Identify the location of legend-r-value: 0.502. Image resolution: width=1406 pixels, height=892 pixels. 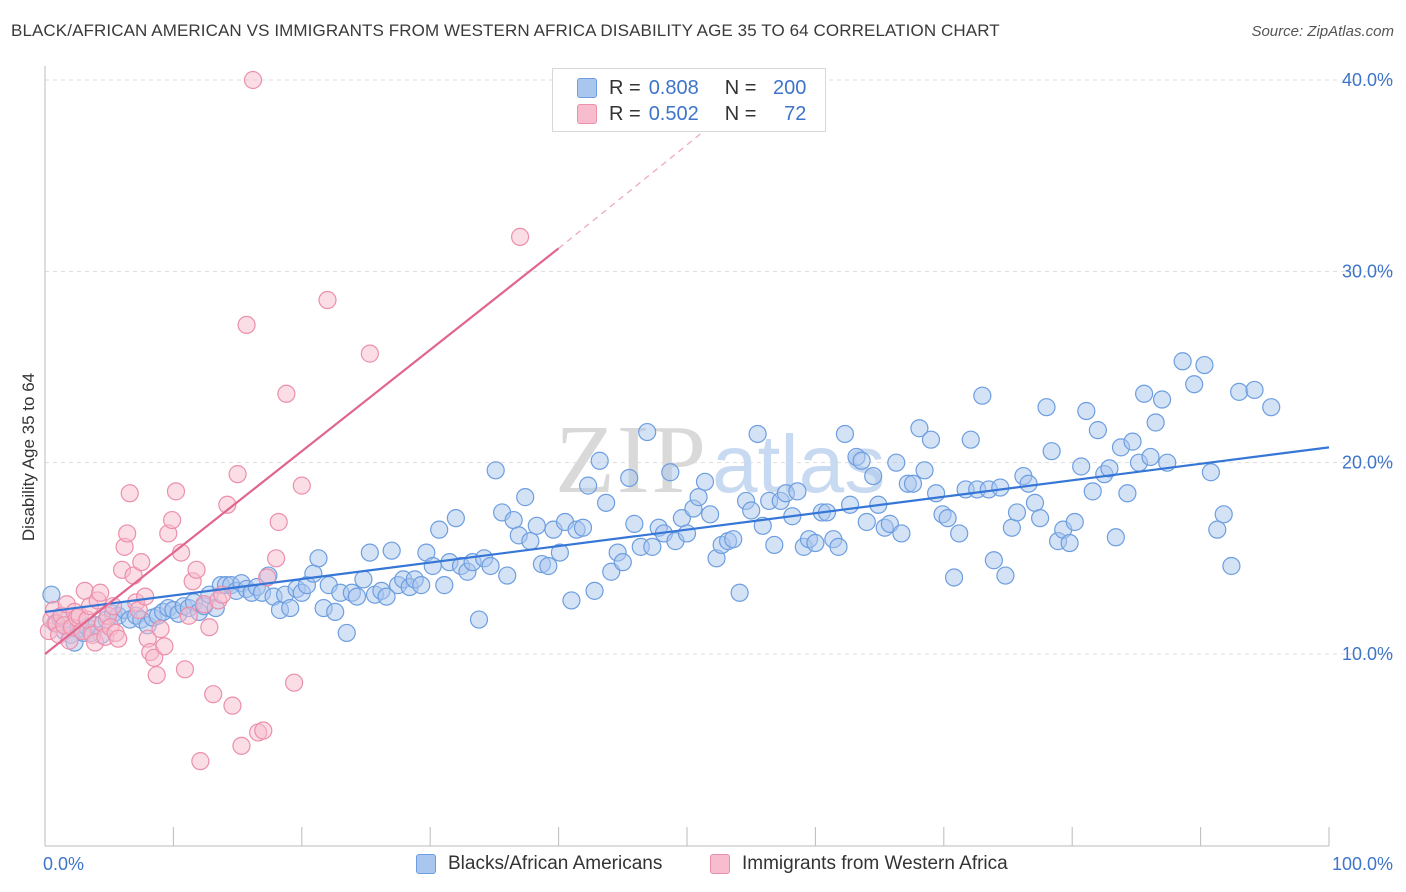
(673, 113).